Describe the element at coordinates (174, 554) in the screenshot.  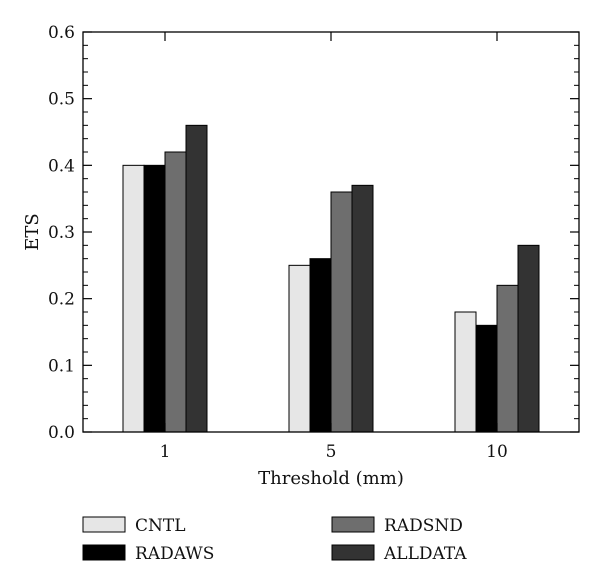
I see `legend-label-radaws: RADAWS` at that location.